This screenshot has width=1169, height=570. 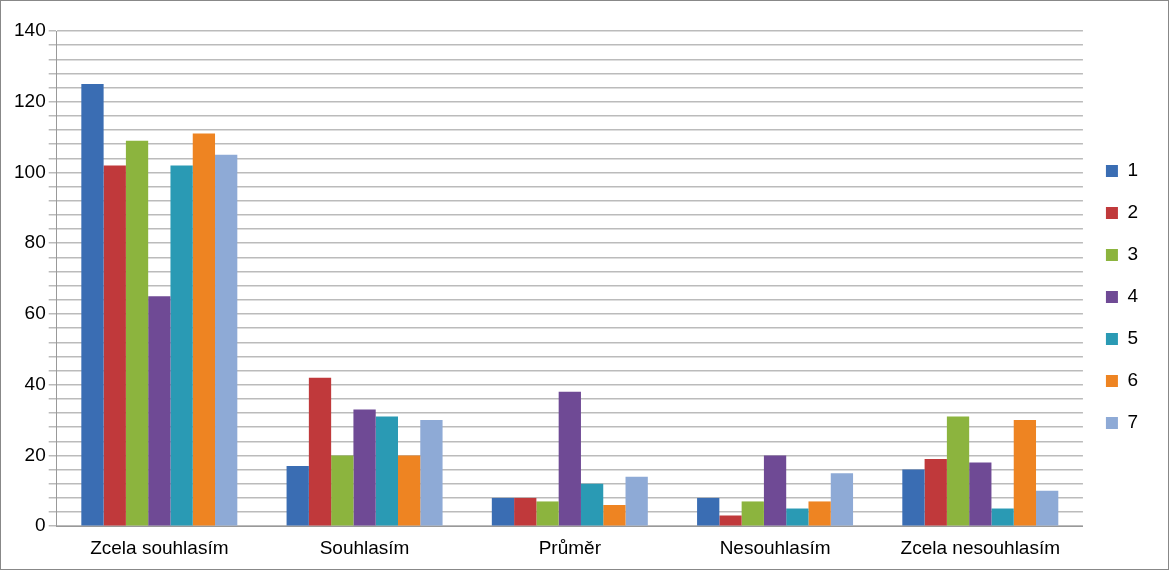 I want to click on y-tick-label: 20, so click(x=35, y=454).